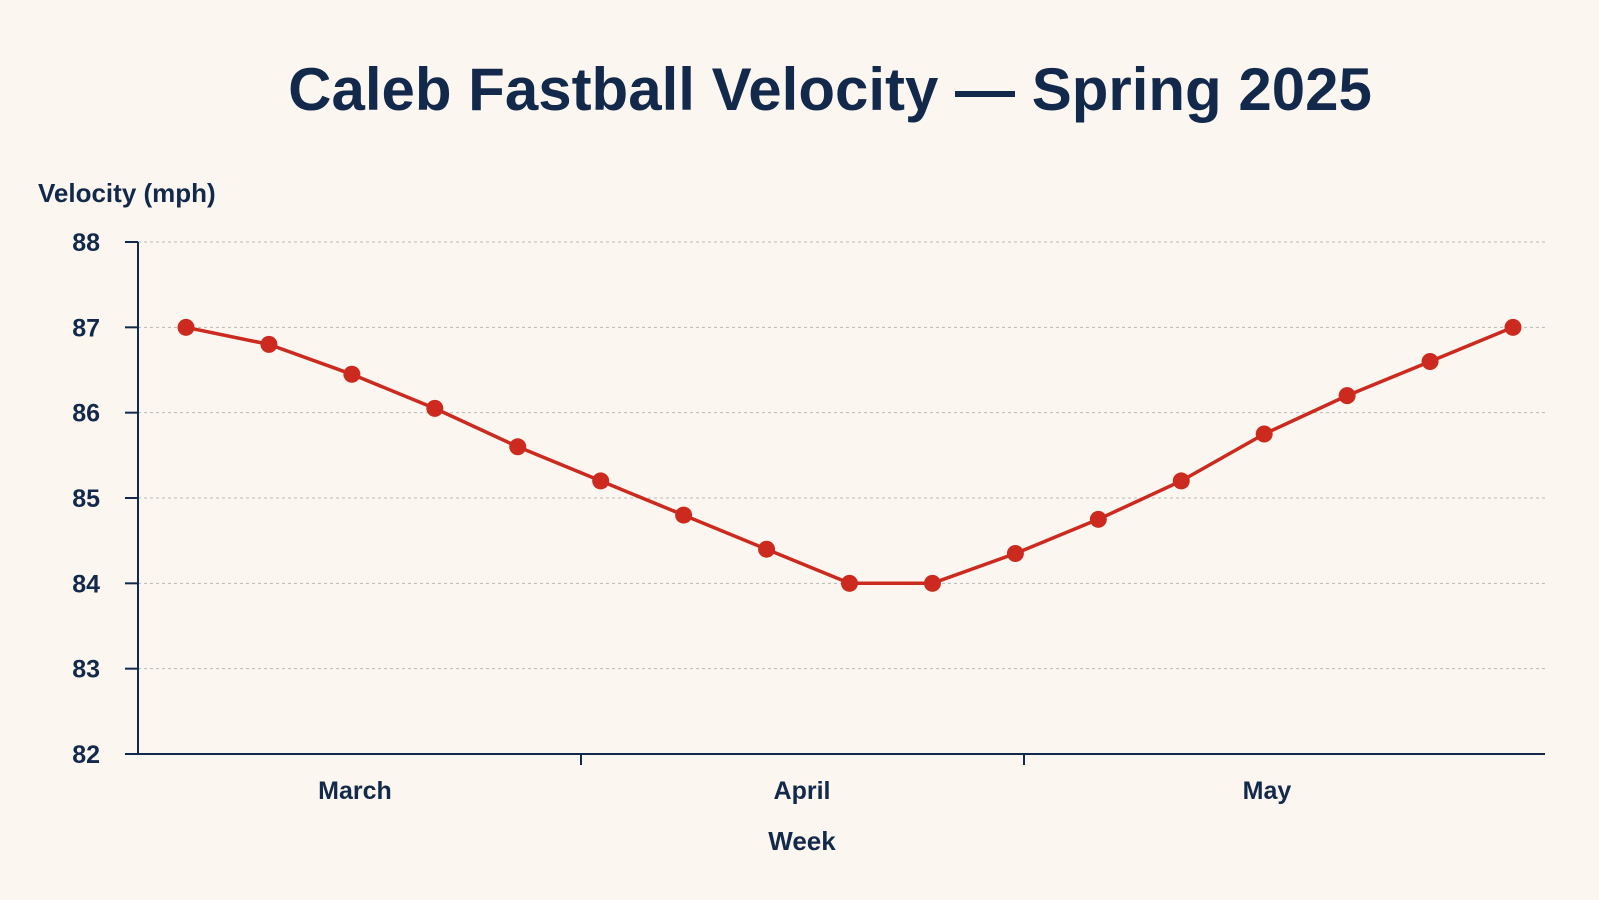 This screenshot has width=1599, height=900. I want to click on y-tick-label-83: 83, so click(86, 670).